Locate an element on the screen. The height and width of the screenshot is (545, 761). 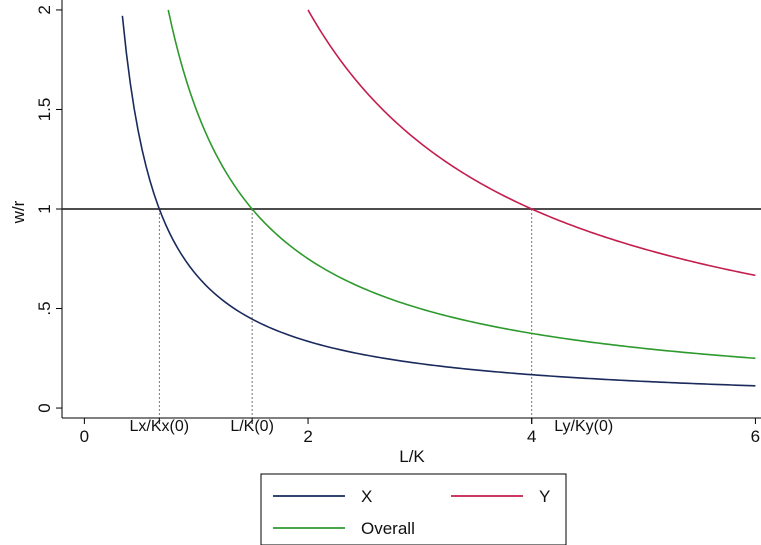
x-tick-label-0: 0 is located at coordinates (84, 436).